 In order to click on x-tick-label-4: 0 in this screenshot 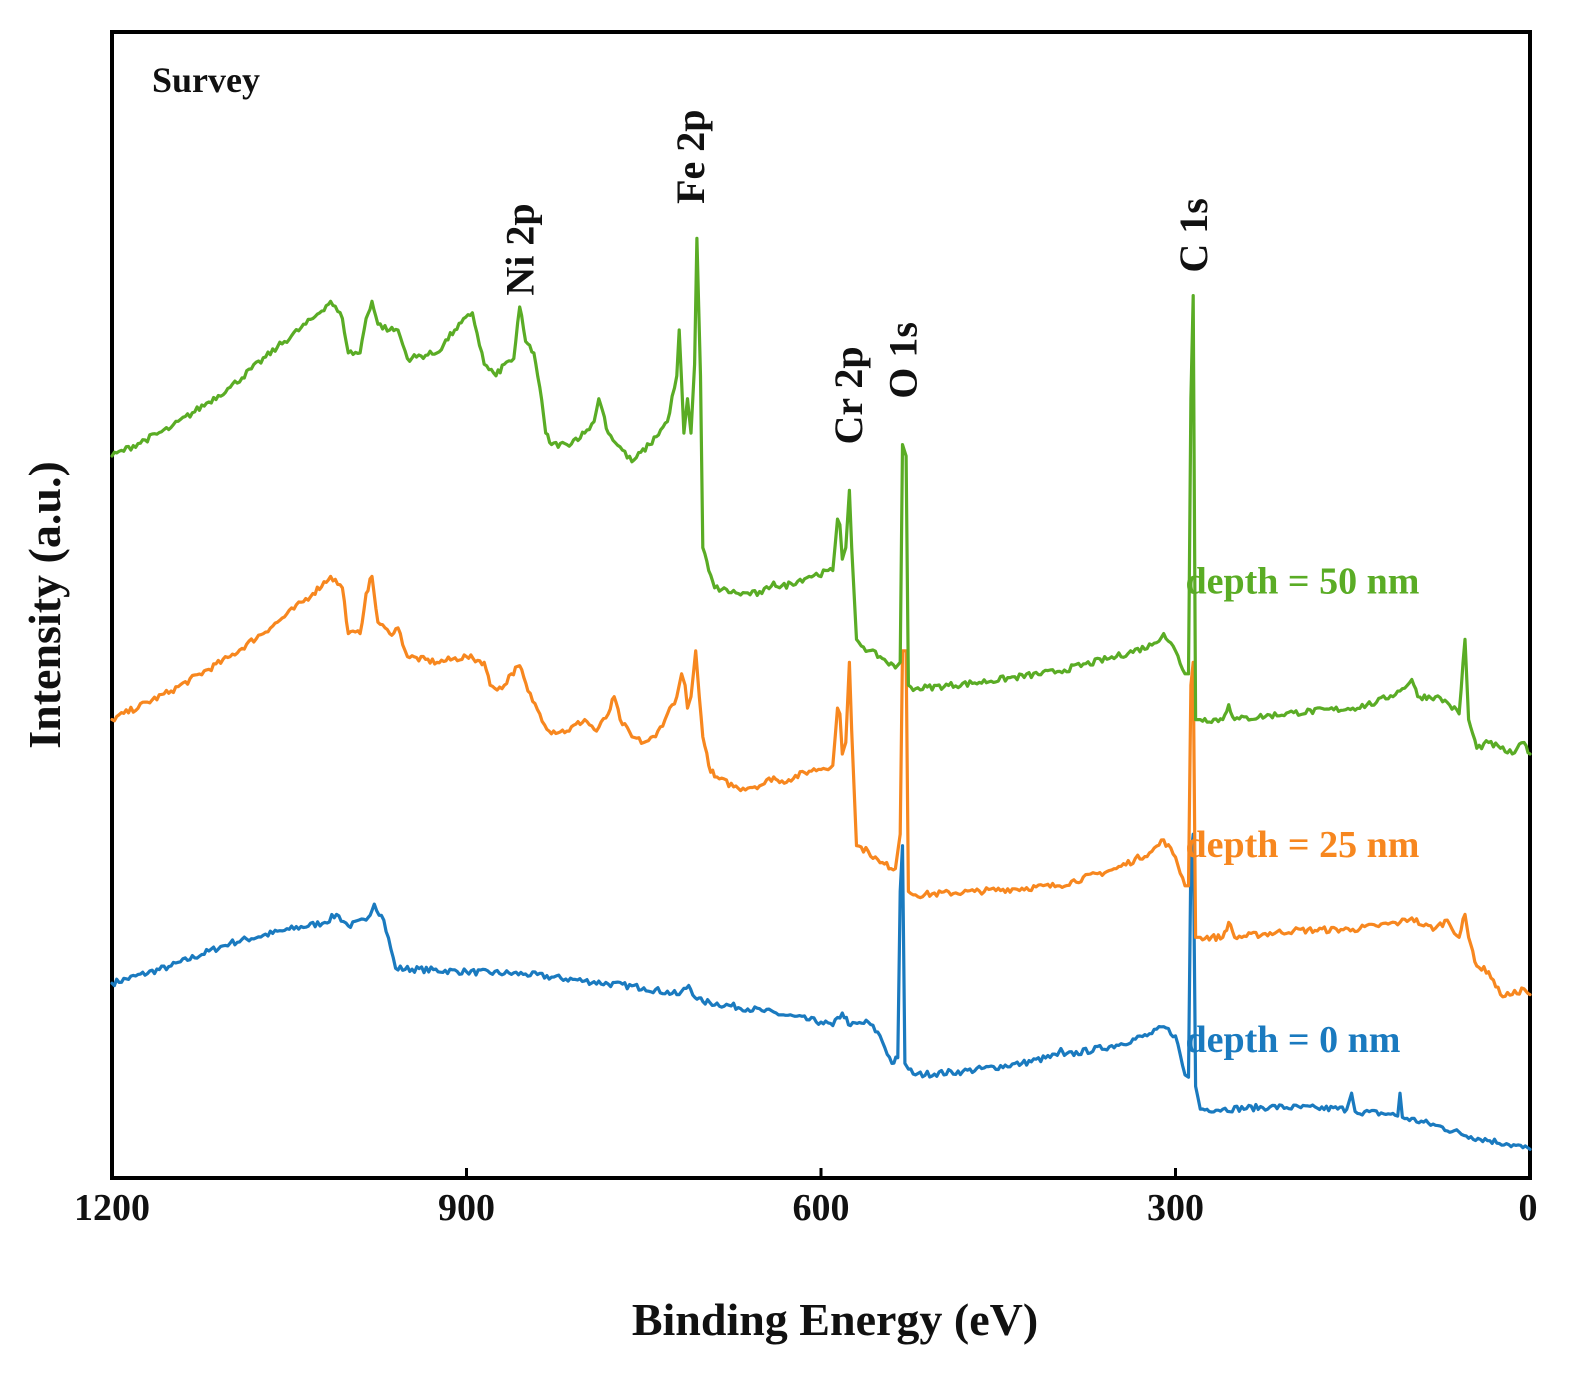, I will do `click(1528, 1208)`.